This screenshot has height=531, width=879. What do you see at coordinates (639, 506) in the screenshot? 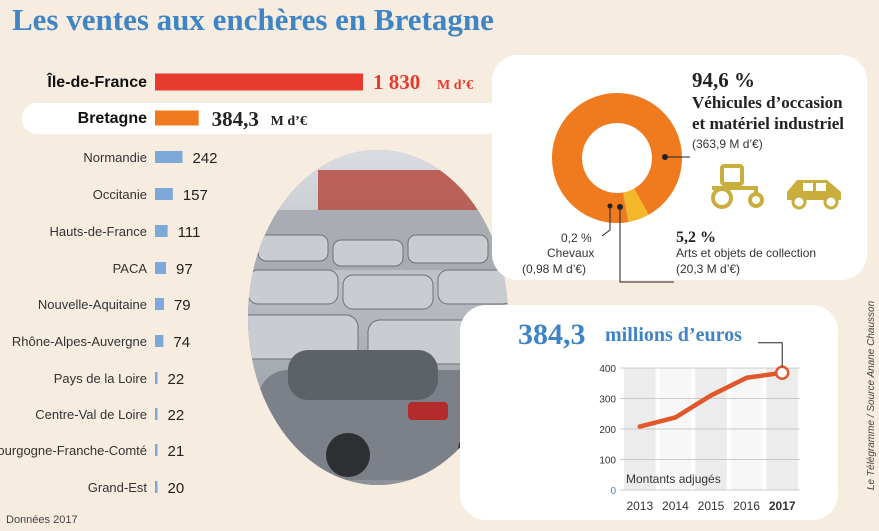
I see `x-tick-0: 2013` at bounding box center [639, 506].